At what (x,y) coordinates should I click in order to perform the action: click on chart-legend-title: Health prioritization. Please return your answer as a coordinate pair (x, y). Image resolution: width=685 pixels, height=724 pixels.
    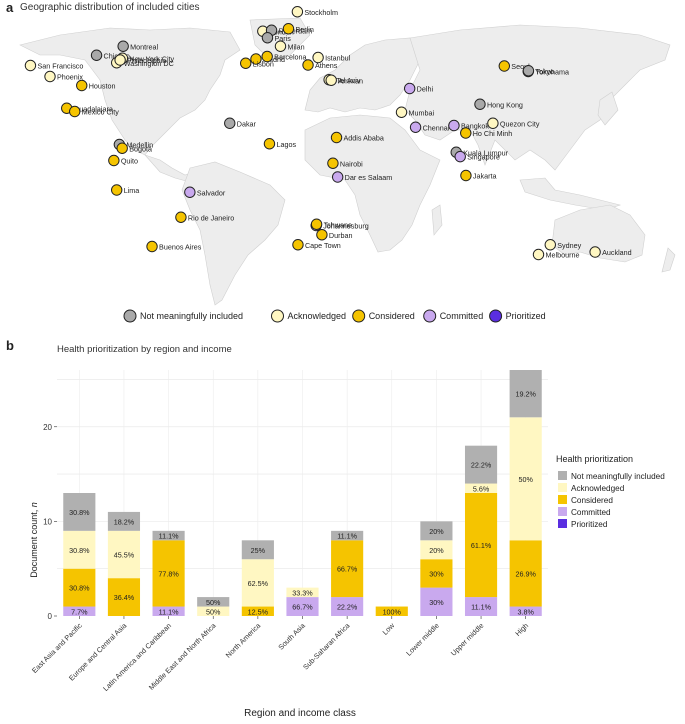
    Looking at the image, I should click on (594, 459).